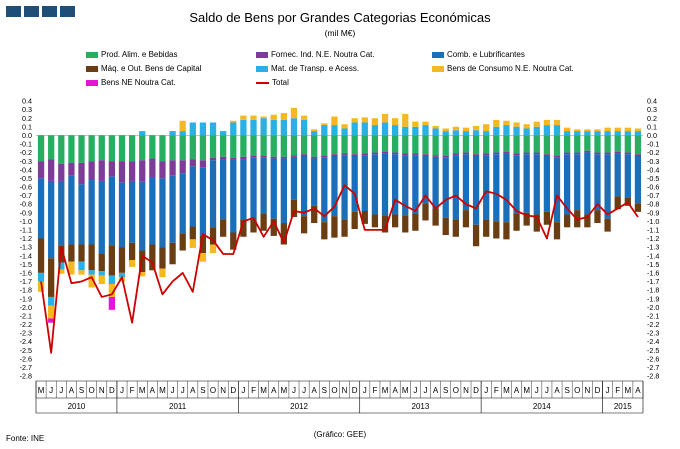  What do you see at coordinates (26, 212) in the screenshot?
I see `y-tick-label-left: -0.9` at bounding box center [26, 212].